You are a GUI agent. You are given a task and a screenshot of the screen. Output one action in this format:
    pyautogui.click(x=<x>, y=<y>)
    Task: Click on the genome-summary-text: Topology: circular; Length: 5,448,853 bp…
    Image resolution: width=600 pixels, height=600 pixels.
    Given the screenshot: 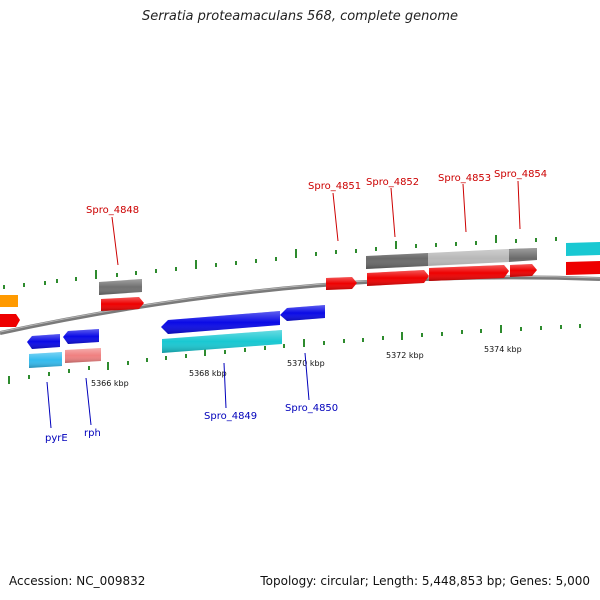 What is the action you would take?
    pyautogui.click(x=425, y=581)
    